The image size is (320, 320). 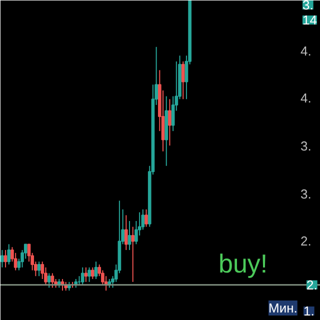 What do you see at coordinates (306, 241) in the screenshot?
I see `text: 2.` at bounding box center [306, 241].